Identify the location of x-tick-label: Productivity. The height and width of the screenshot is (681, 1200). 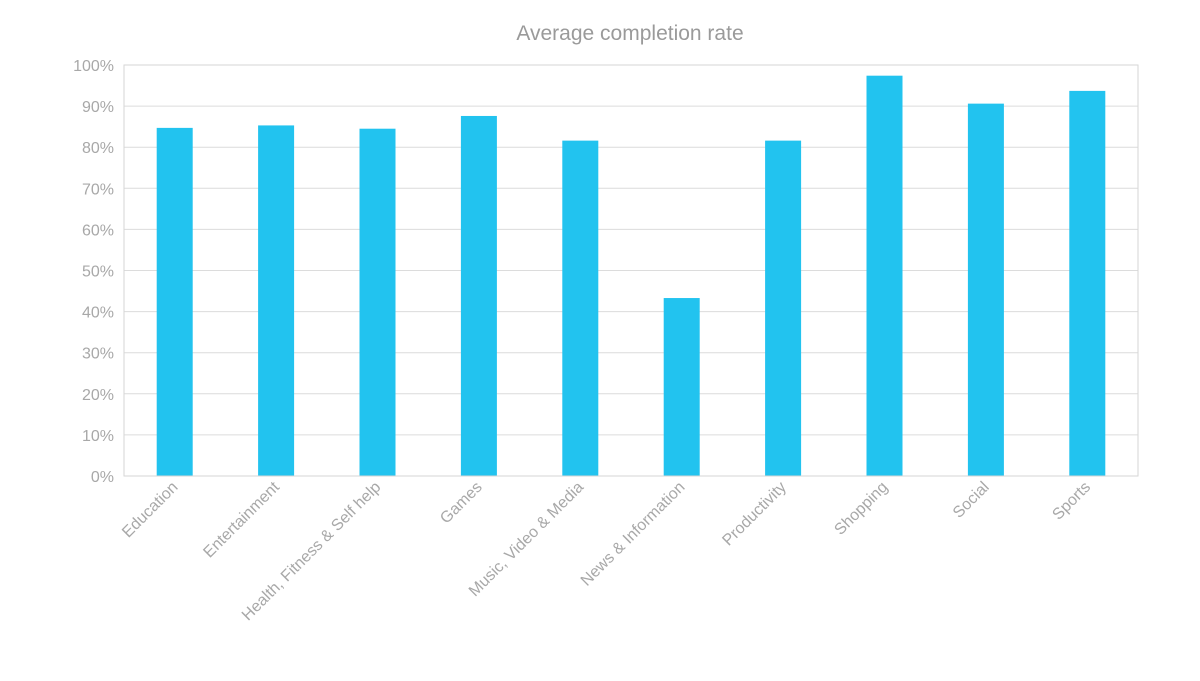
(754, 514).